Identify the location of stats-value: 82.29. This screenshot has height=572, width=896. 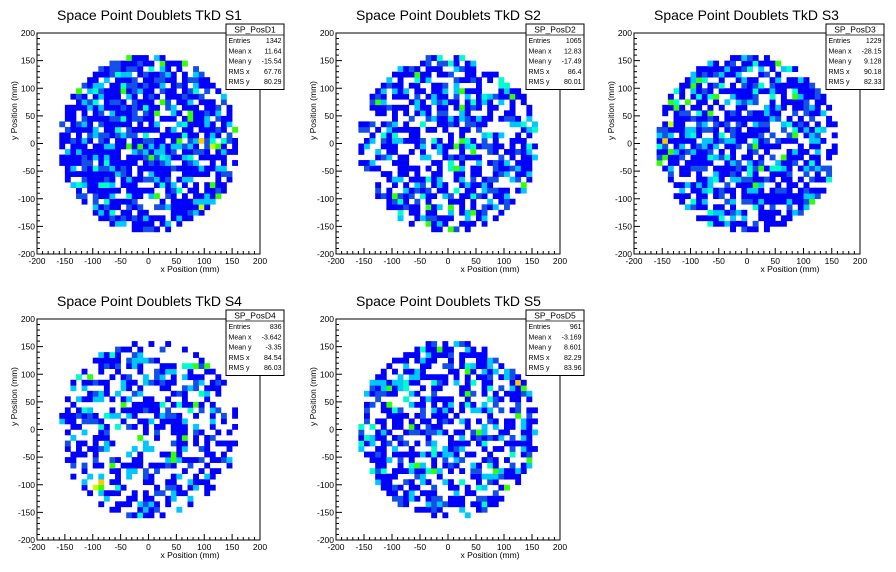
(573, 358).